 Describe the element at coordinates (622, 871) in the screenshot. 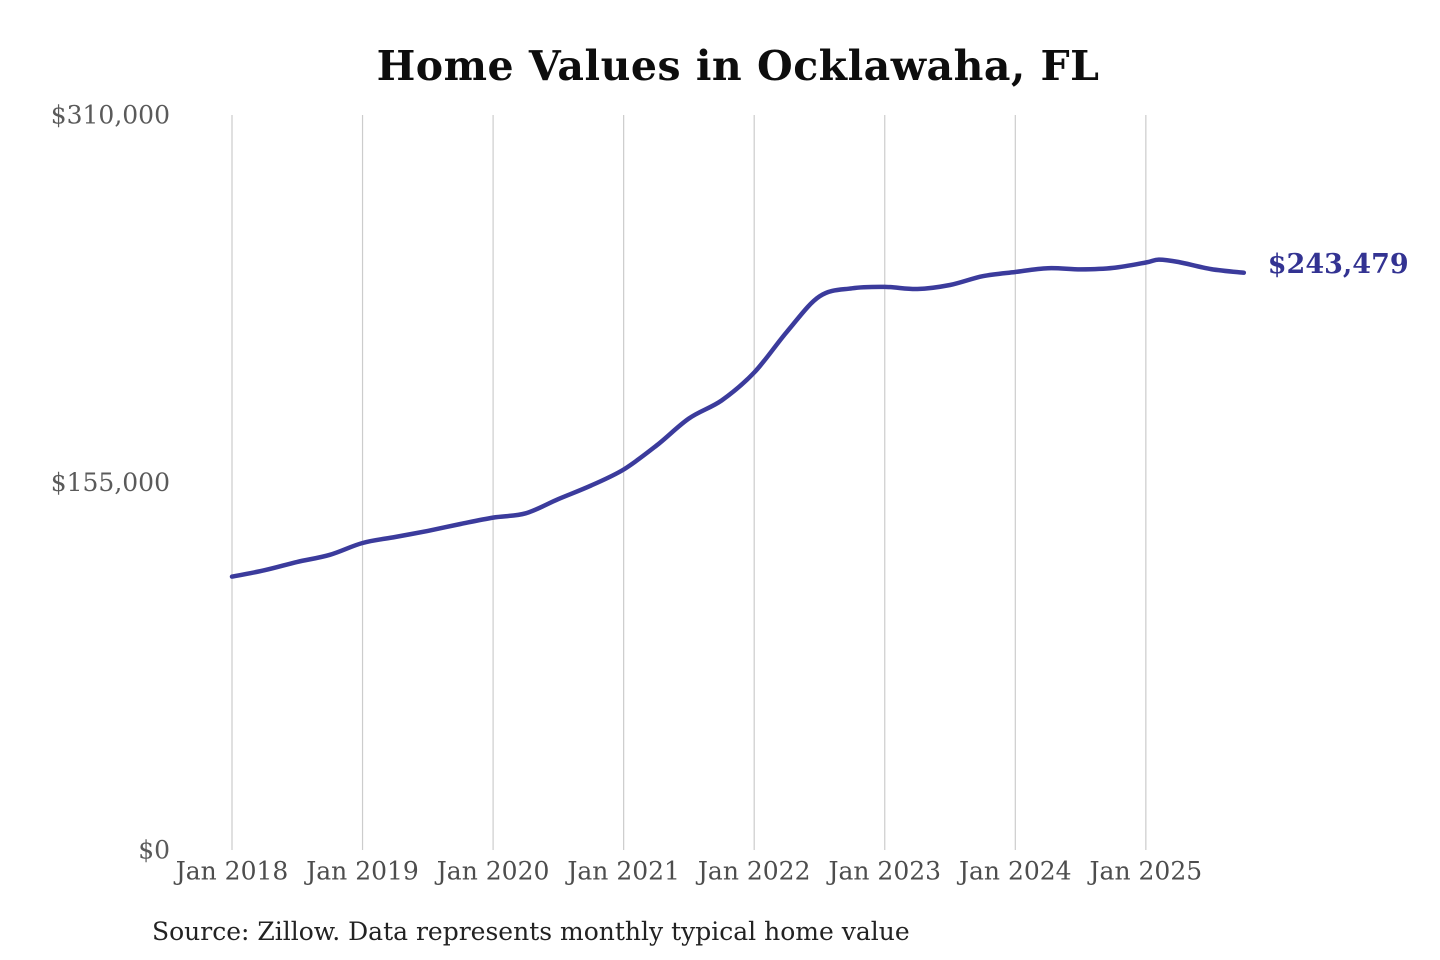

I see `x-tick-label: Jan 2021` at that location.